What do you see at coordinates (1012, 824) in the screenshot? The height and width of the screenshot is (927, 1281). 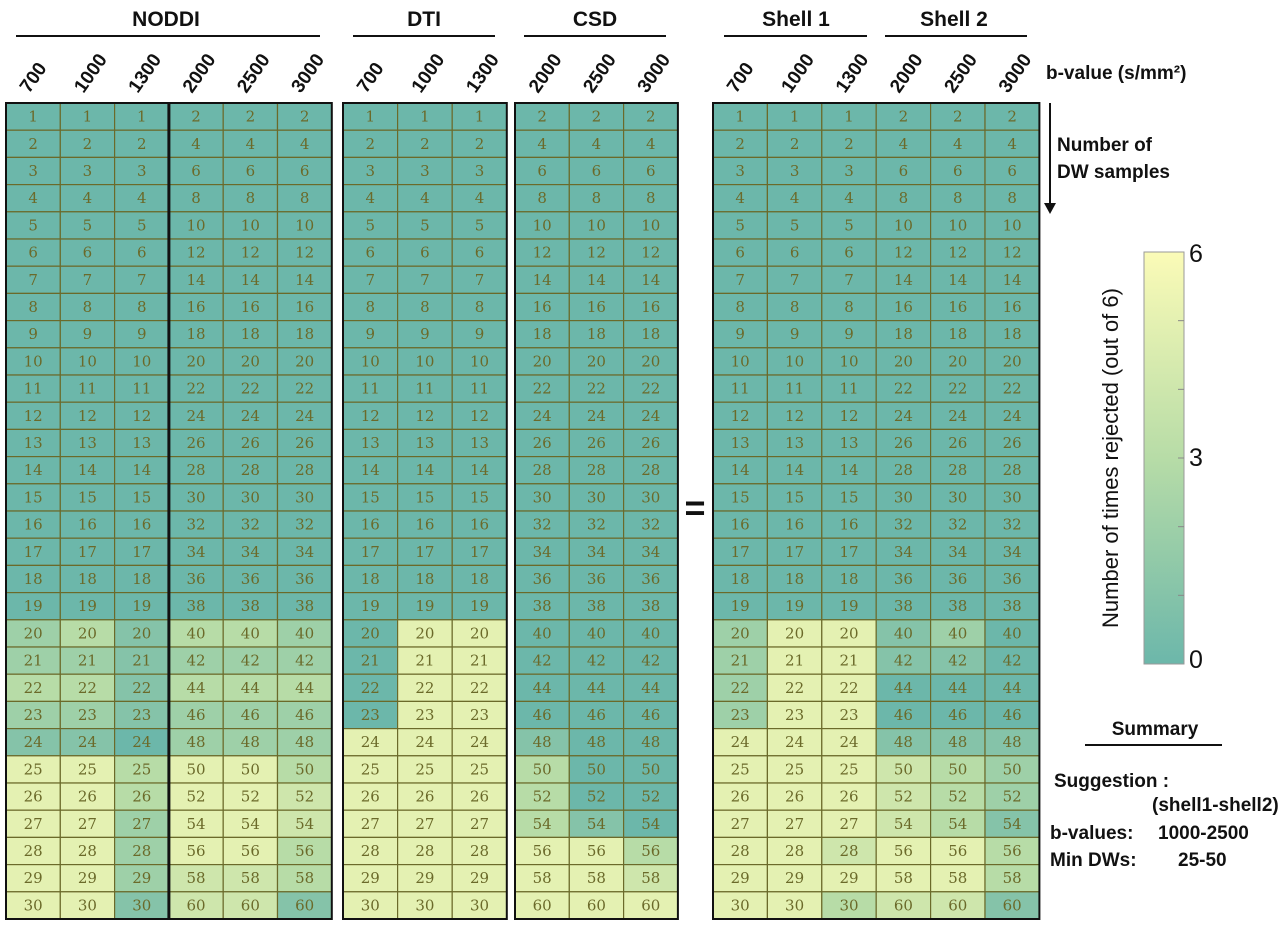 I see `cell-label-3-26-5: 54` at bounding box center [1012, 824].